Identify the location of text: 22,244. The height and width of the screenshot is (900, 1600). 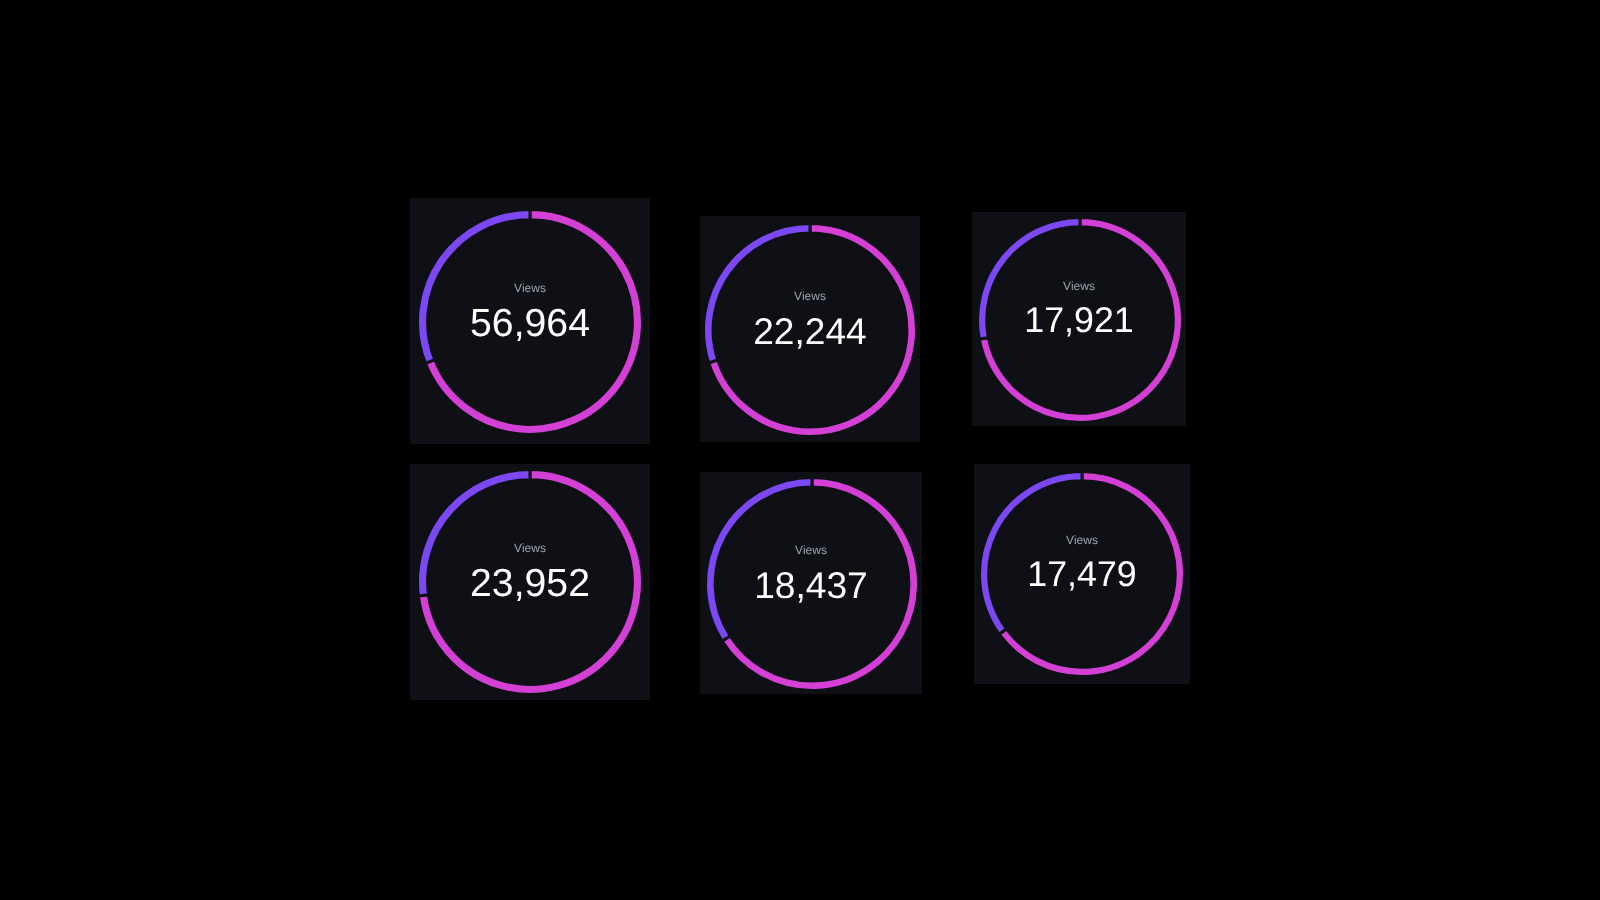
(810, 330).